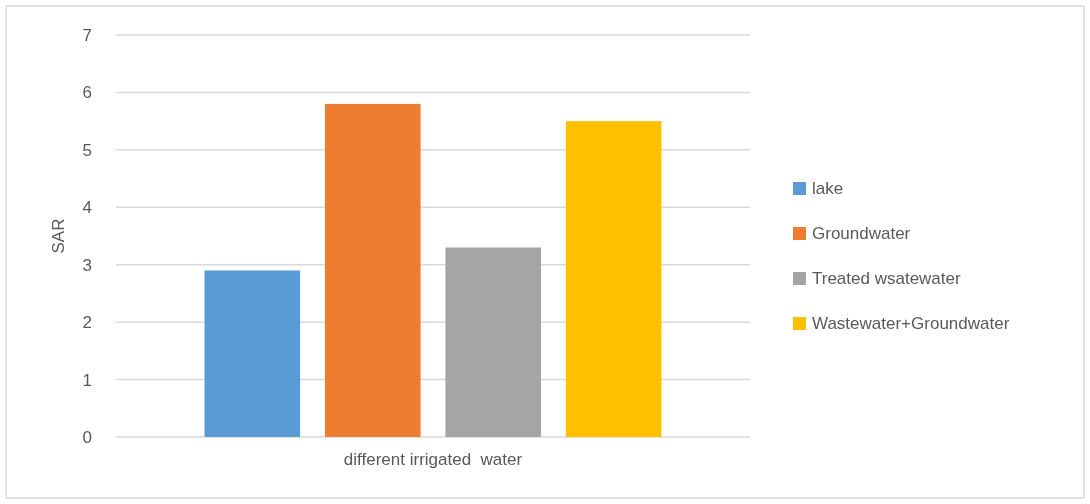 The image size is (1090, 504). Describe the element at coordinates (87, 323) in the screenshot. I see `y-tick-label: 2` at that location.